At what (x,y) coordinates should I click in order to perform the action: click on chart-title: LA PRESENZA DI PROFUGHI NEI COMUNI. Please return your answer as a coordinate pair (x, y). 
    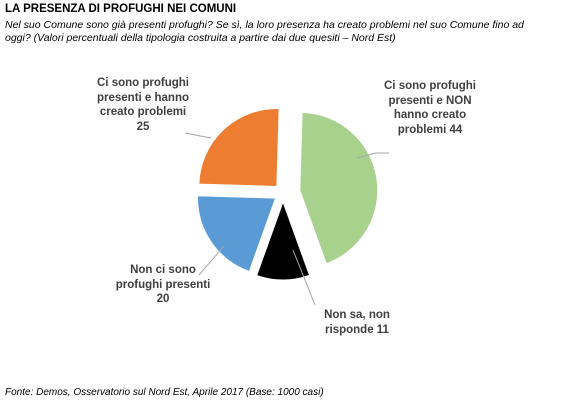
    Looking at the image, I should click on (121, 9).